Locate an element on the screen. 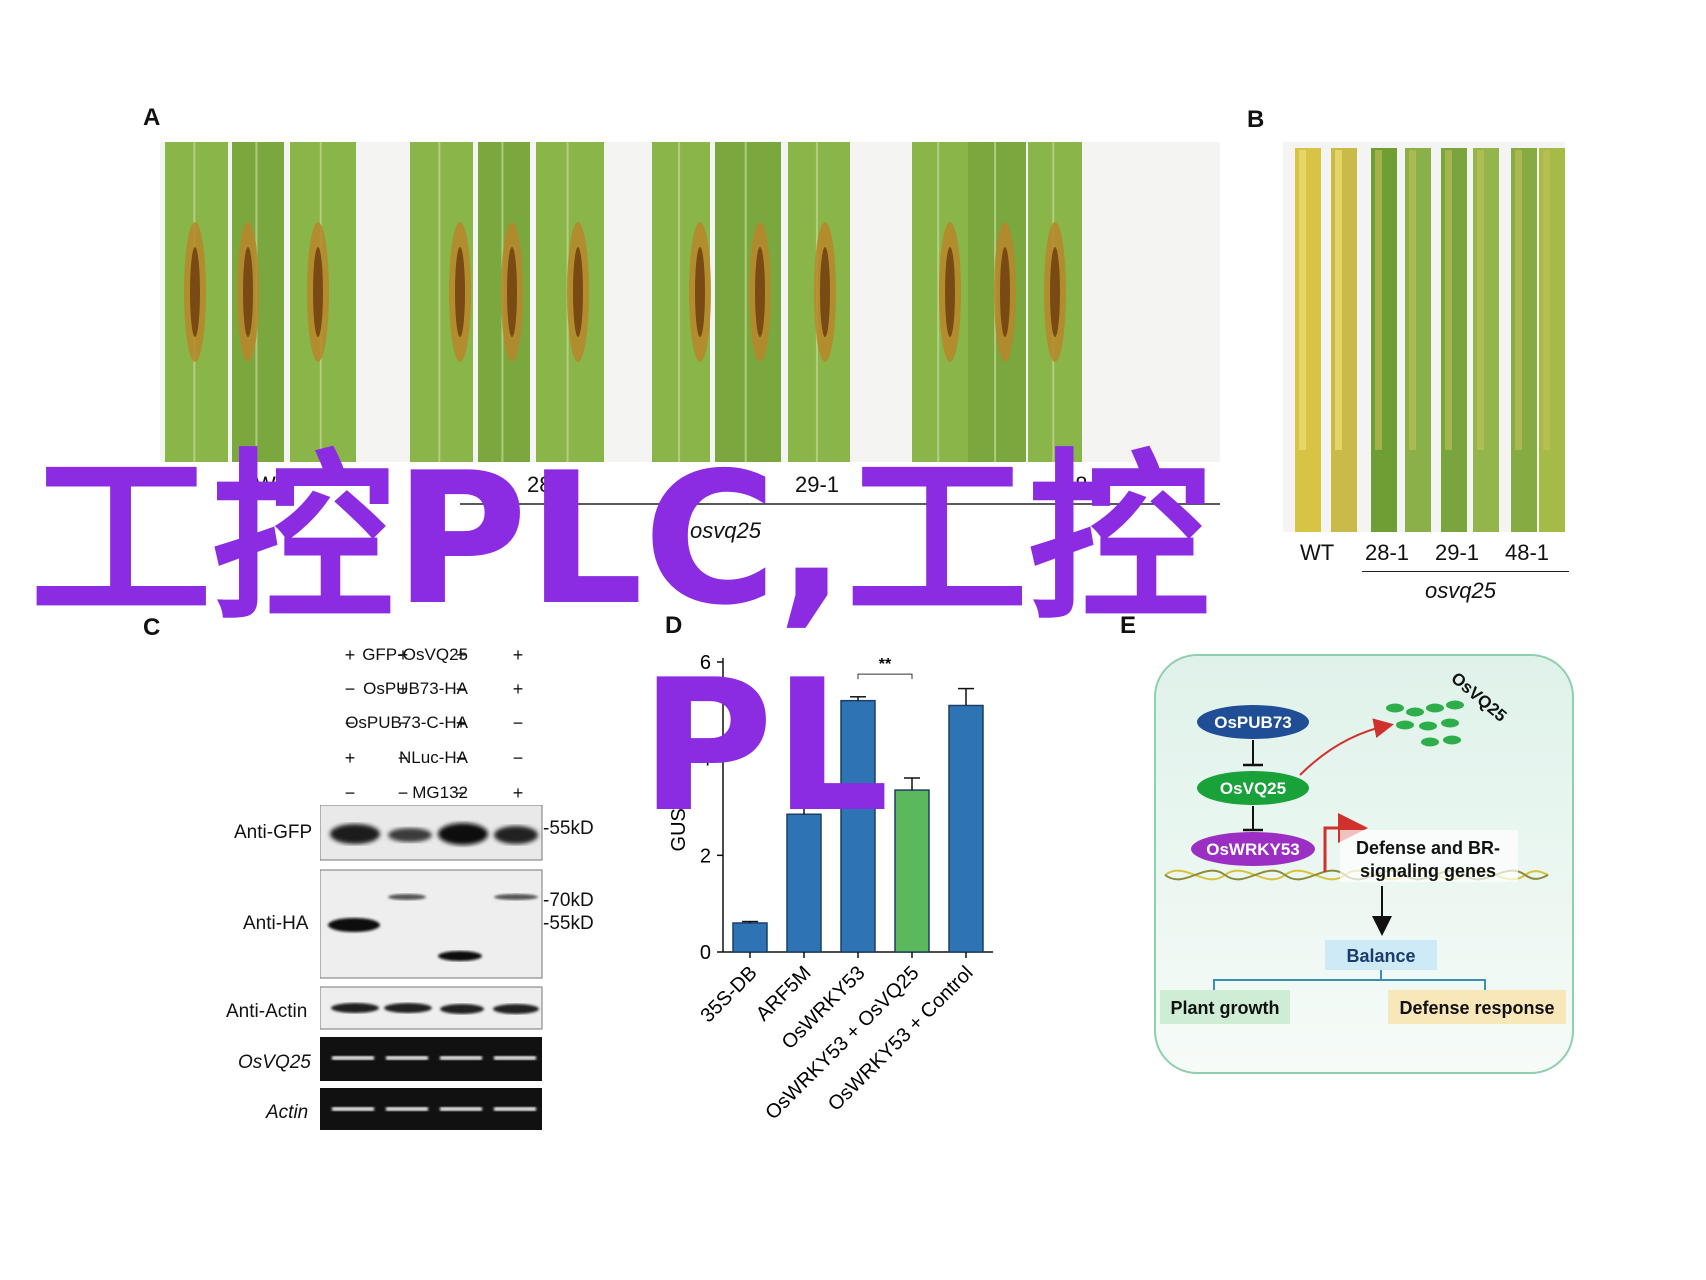 The height and width of the screenshot is (1280, 1706). osvq25-node is located at coordinates (1253, 788).